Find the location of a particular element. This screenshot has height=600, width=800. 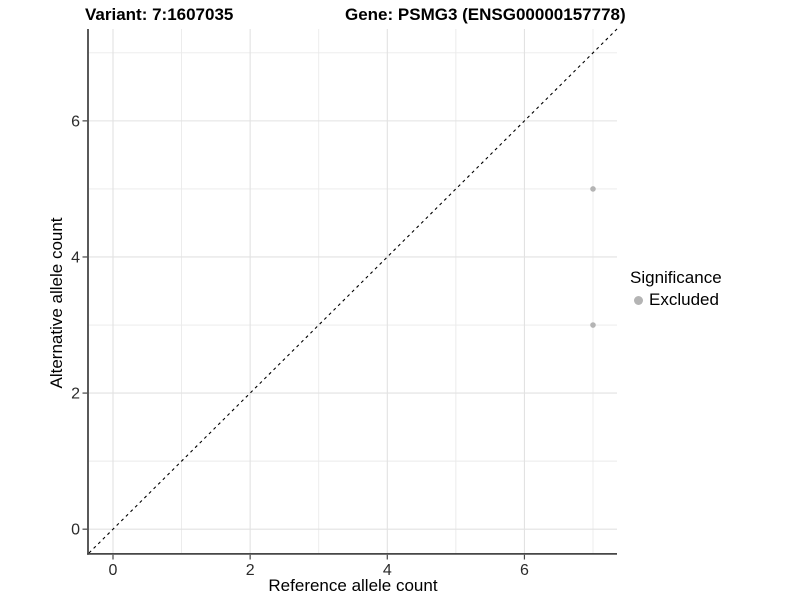

plot-title-gene: Gene: PSMG3 (ENSG00000157778) is located at coordinates (485, 14).